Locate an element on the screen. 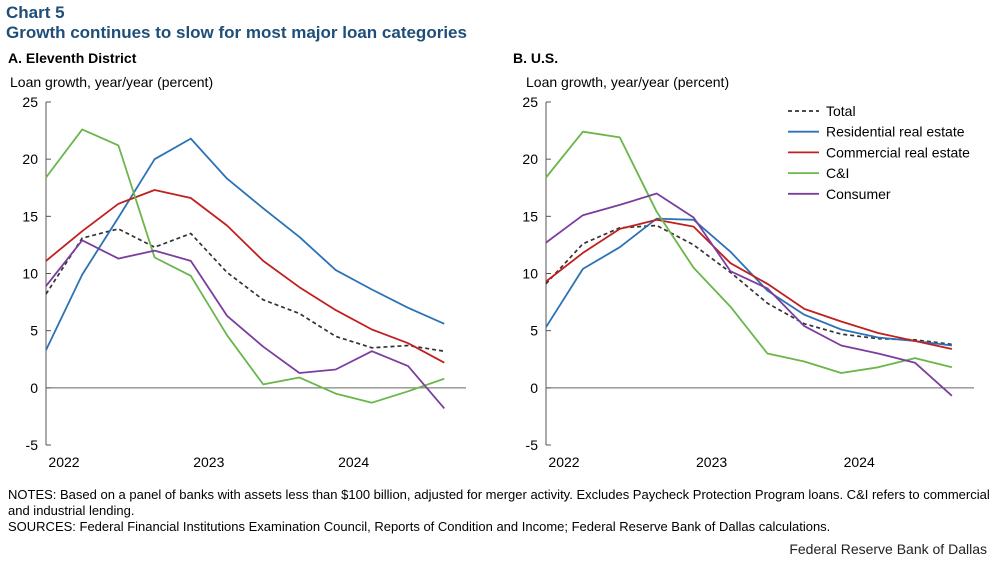 Image resolution: width=997 pixels, height=565 pixels. panel-b-series-total is located at coordinates (749, 285).